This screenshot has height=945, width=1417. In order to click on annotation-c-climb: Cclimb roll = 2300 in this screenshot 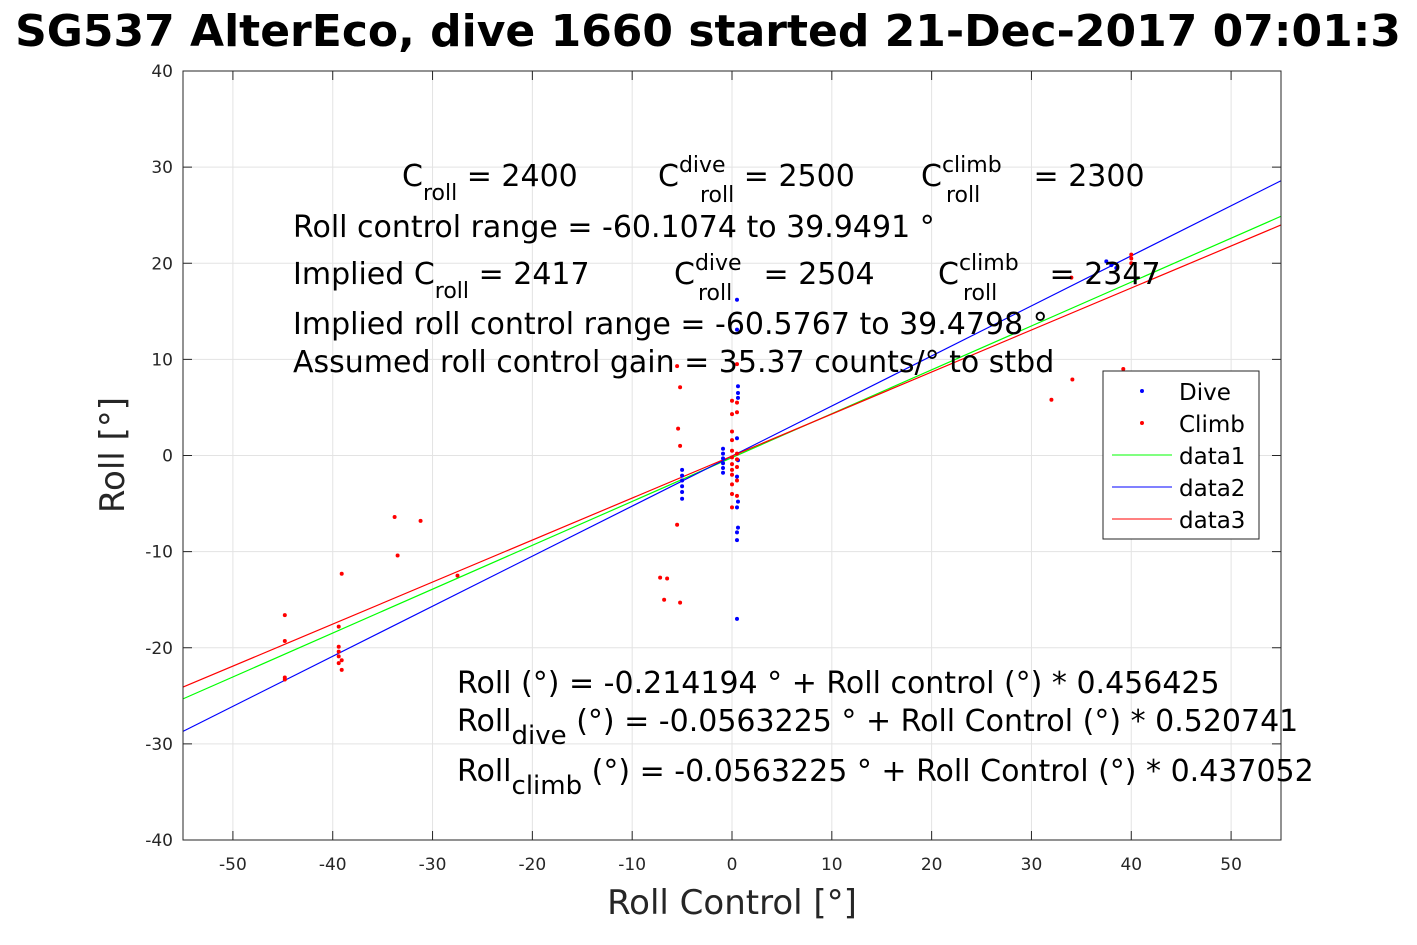, I will do `click(1033, 180)`.